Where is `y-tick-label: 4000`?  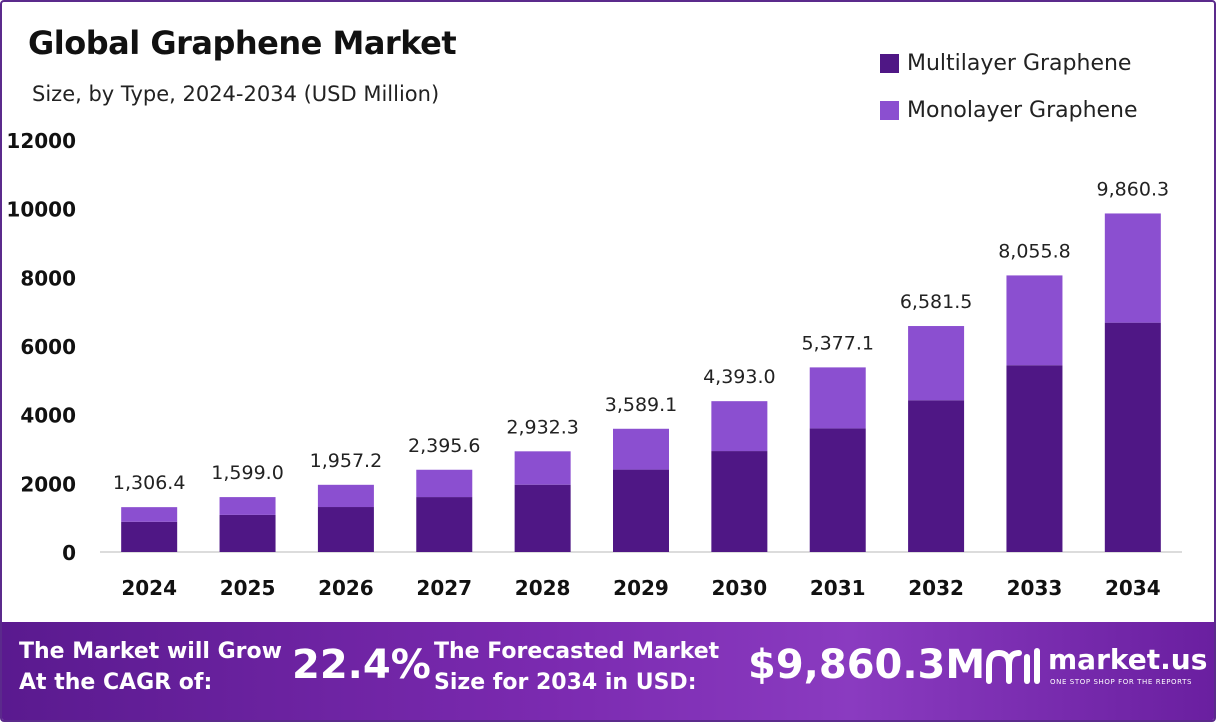
y-tick-label: 4000 is located at coordinates (48, 416).